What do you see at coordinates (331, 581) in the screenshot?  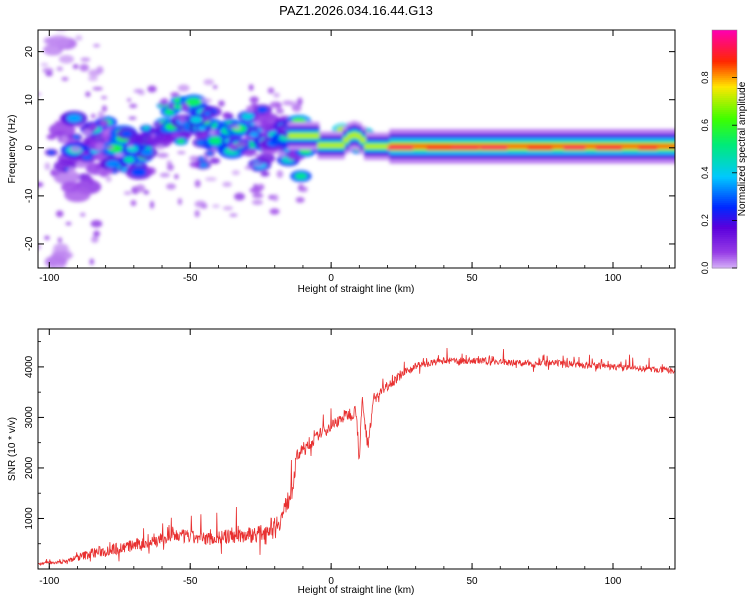 I see `snr-x-tick-label: 0` at bounding box center [331, 581].